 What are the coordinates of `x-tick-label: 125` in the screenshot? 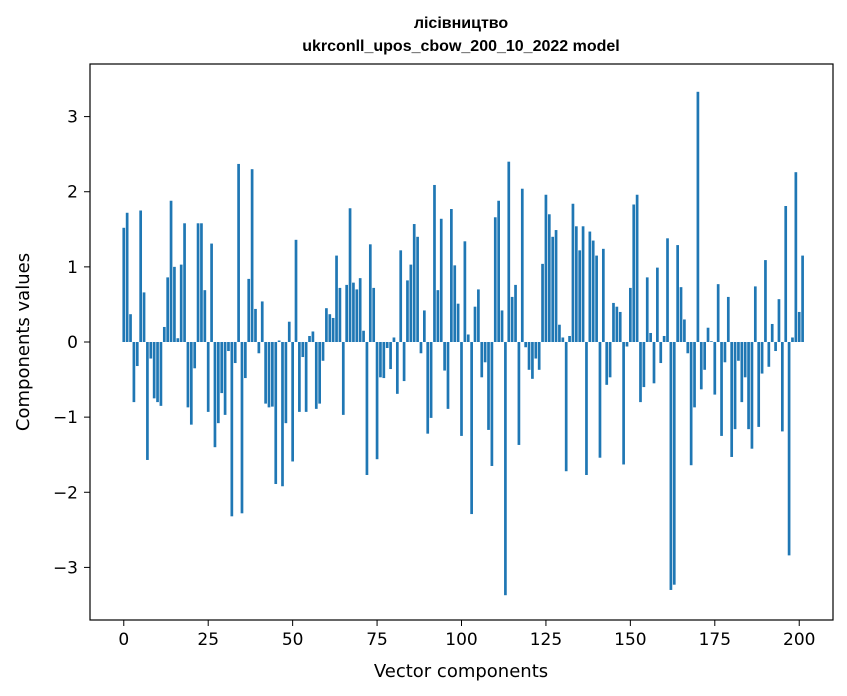 It's located at (546, 640).